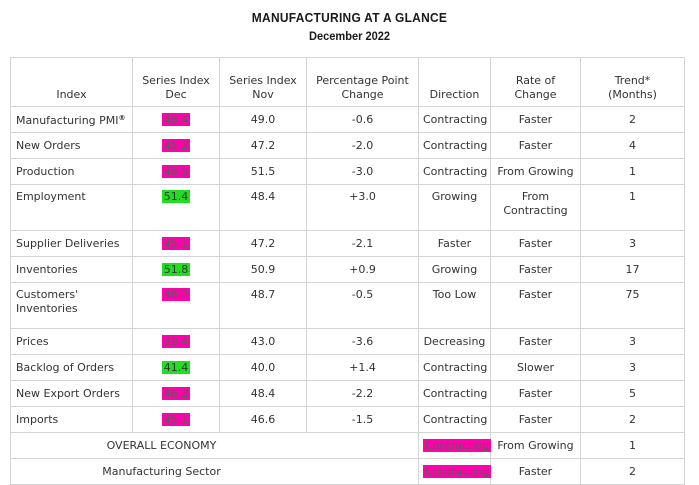 Image resolution: width=699 pixels, height=485 pixels. Describe the element at coordinates (263, 82) in the screenshot. I see `header-series-nov: Series Index Nov` at that location.